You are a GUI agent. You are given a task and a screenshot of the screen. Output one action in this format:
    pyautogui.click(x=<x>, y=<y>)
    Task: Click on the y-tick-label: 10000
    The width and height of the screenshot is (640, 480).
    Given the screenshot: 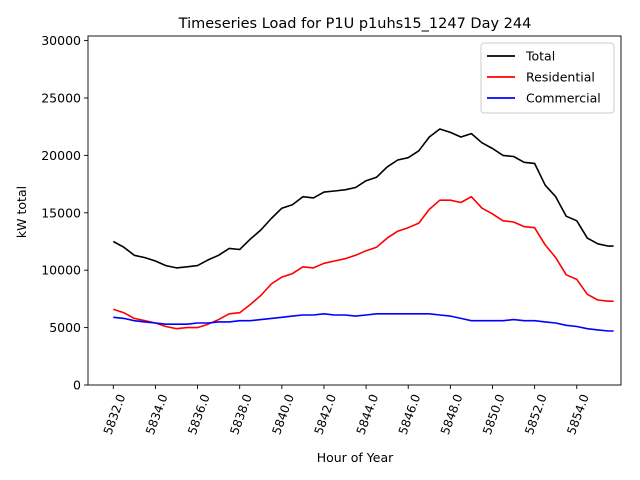 What is the action you would take?
    pyautogui.click(x=61, y=270)
    